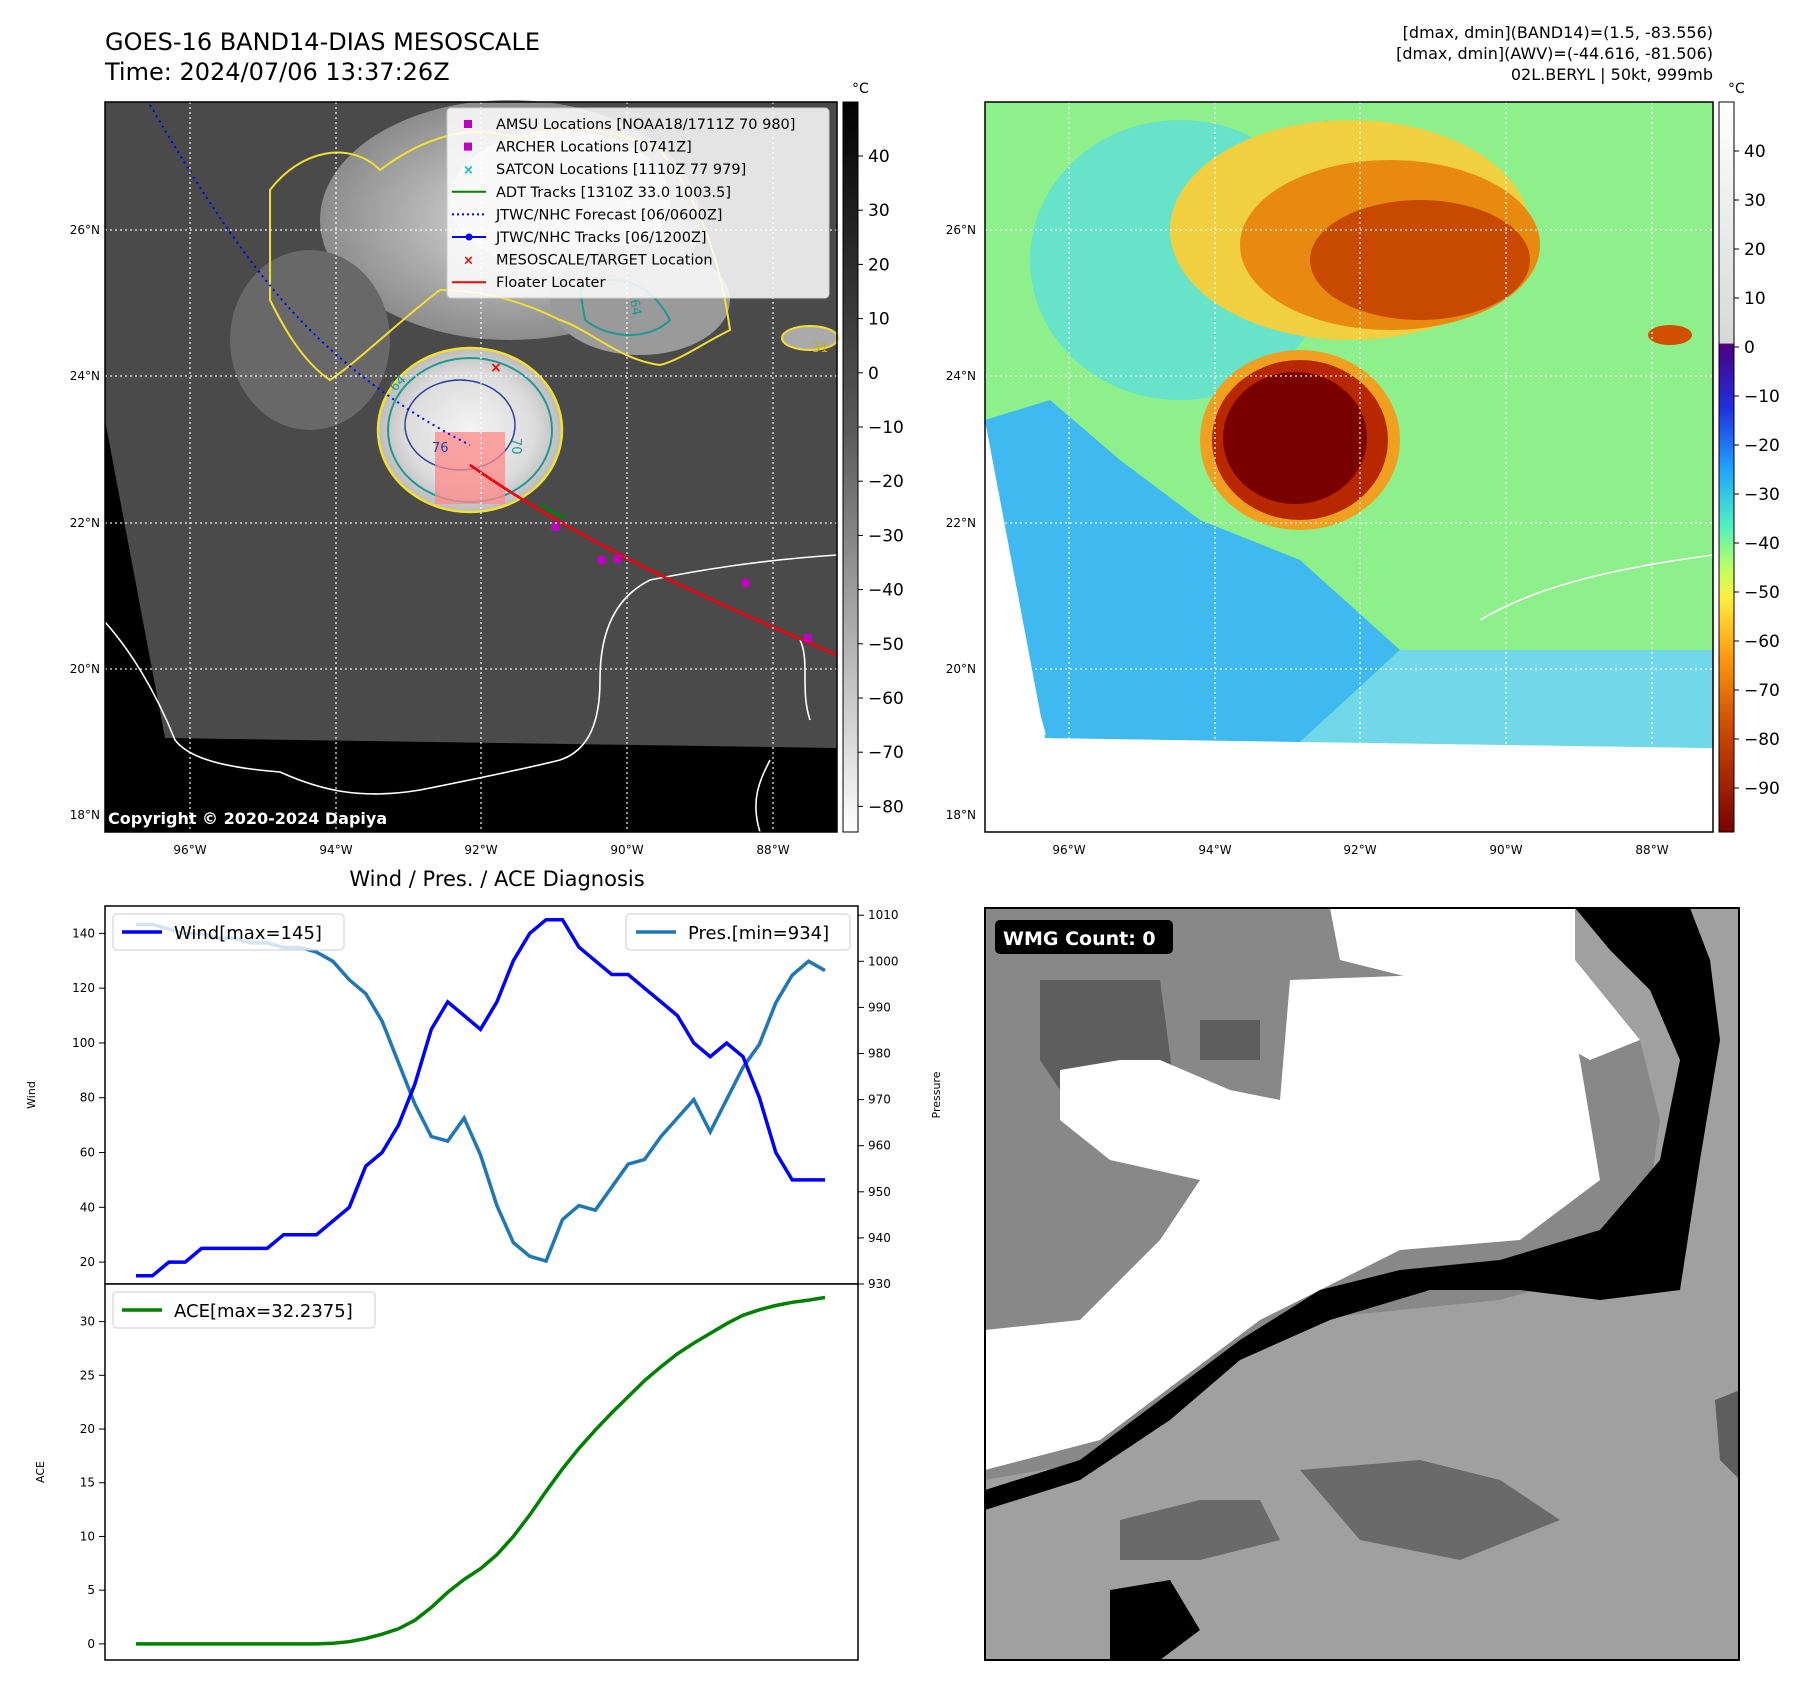 The height and width of the screenshot is (1690, 1797). What do you see at coordinates (335, 850) in the screenshot?
I see `lon-label: 94°W` at bounding box center [335, 850].